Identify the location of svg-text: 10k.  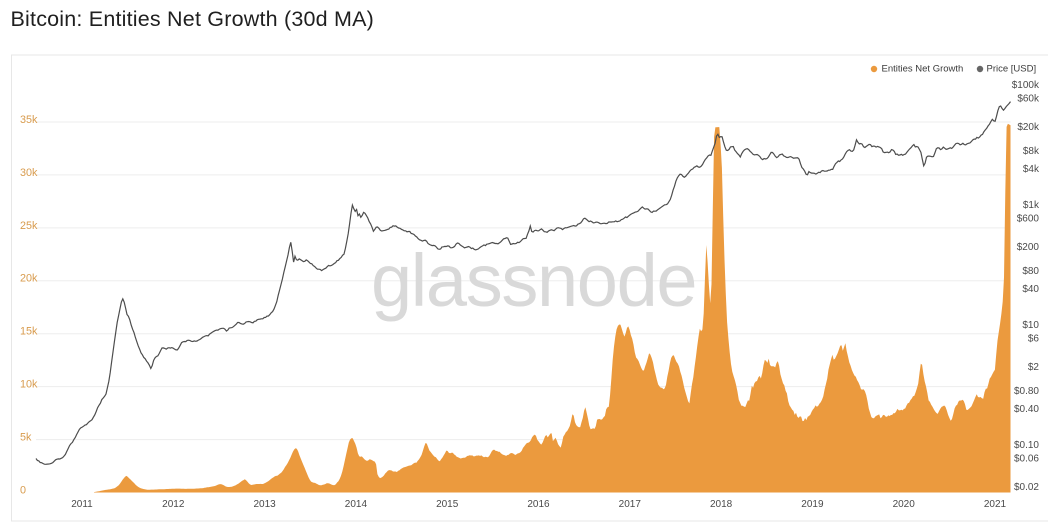
(29, 384).